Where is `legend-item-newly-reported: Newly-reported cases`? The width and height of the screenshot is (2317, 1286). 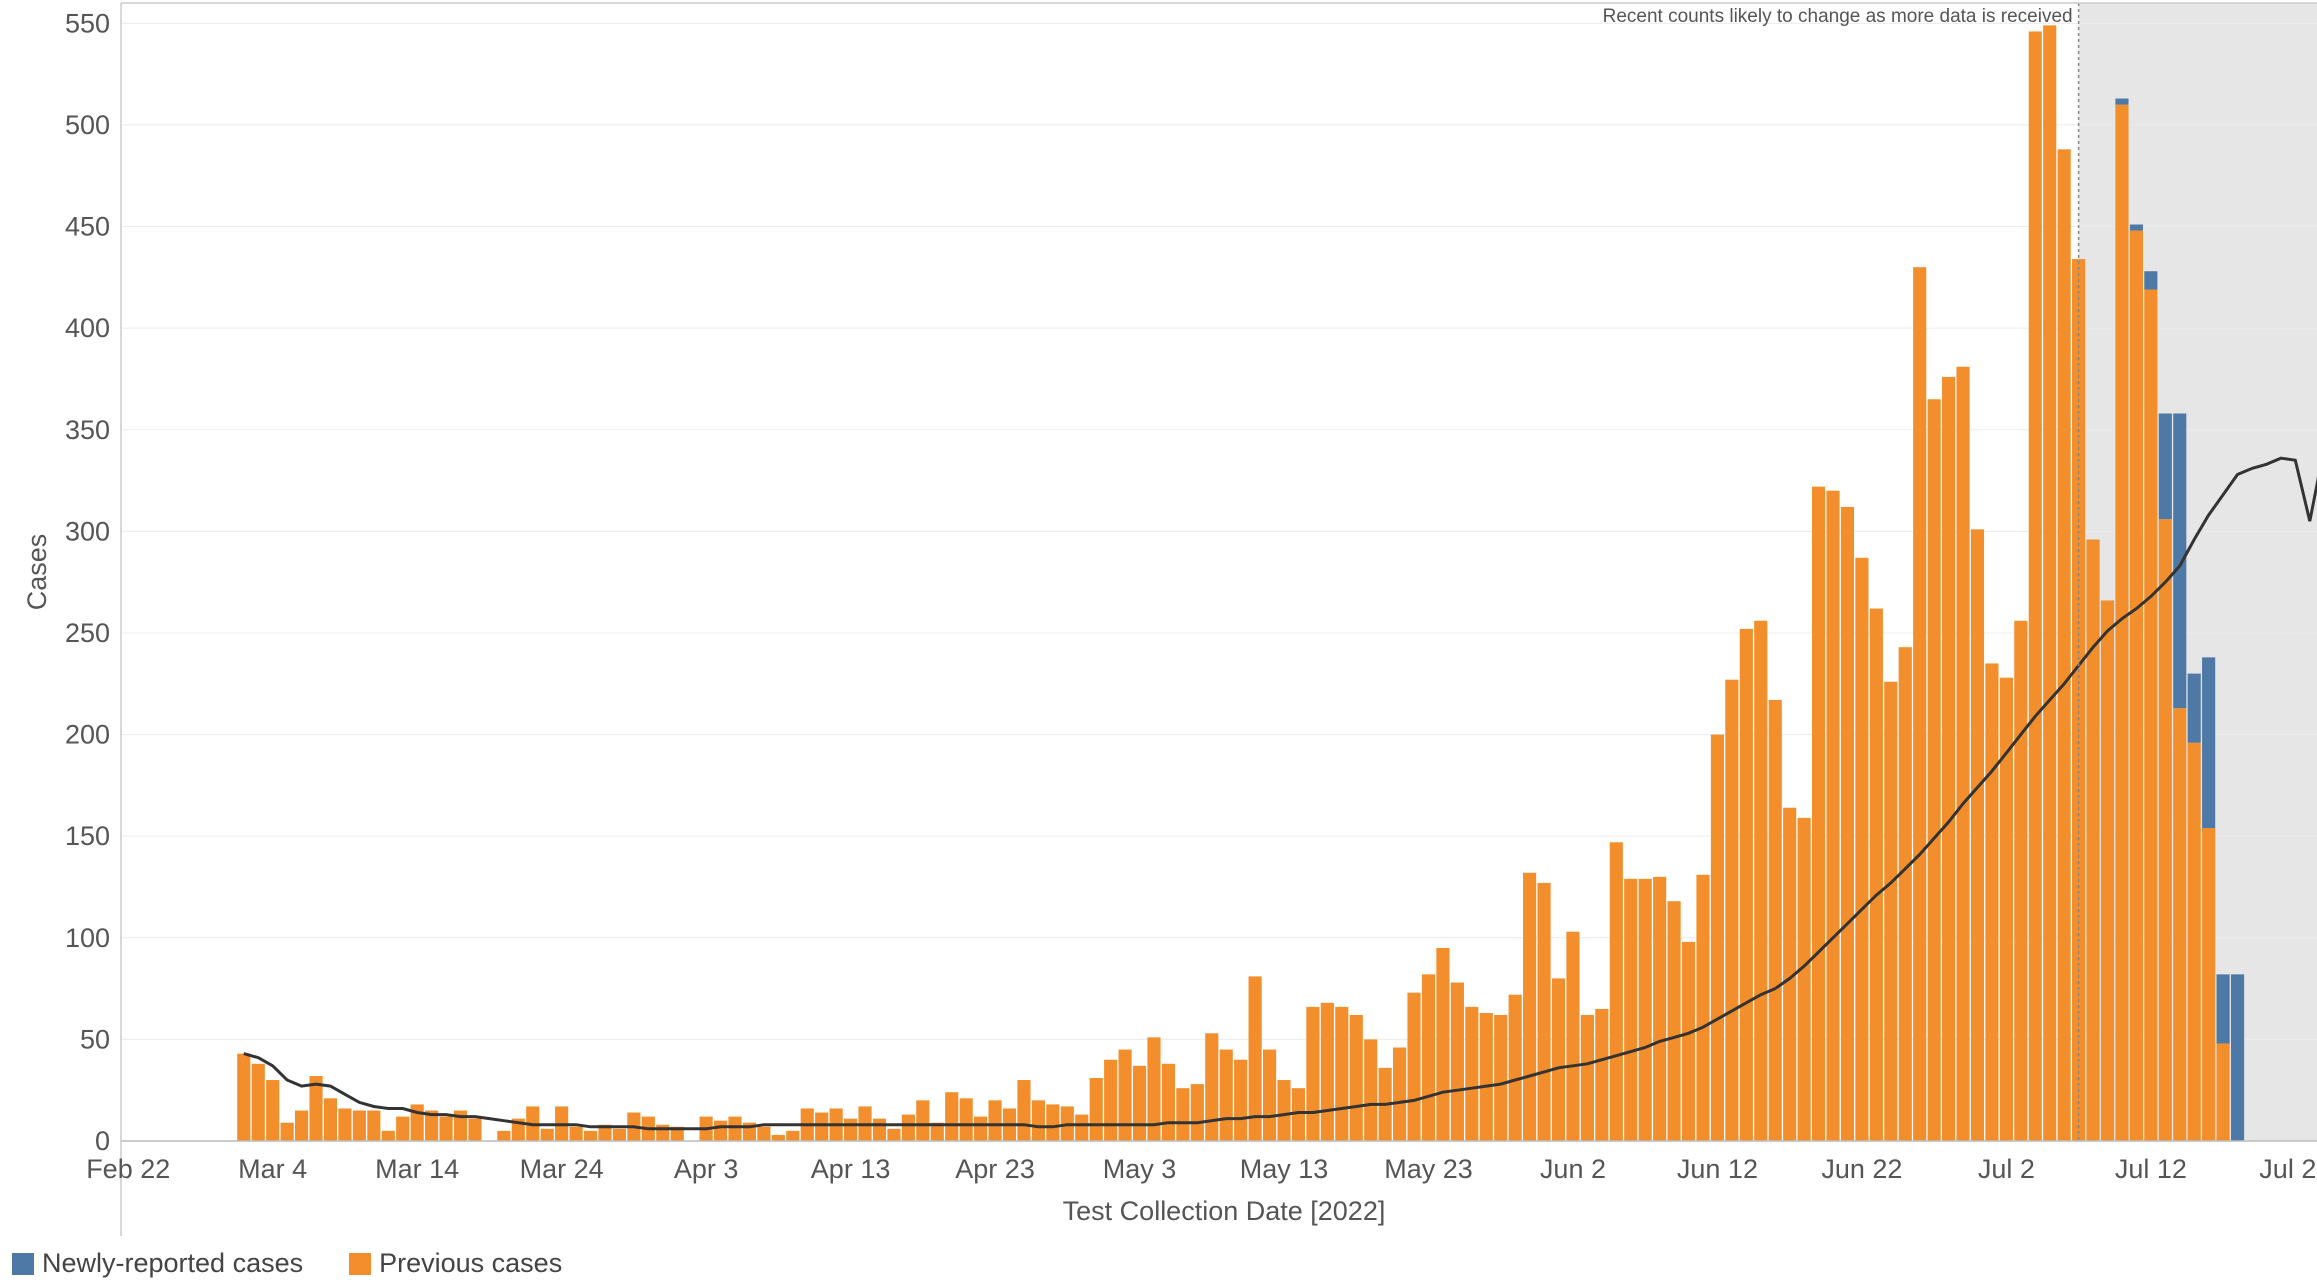 legend-item-newly-reported: Newly-reported cases is located at coordinates (157, 1263).